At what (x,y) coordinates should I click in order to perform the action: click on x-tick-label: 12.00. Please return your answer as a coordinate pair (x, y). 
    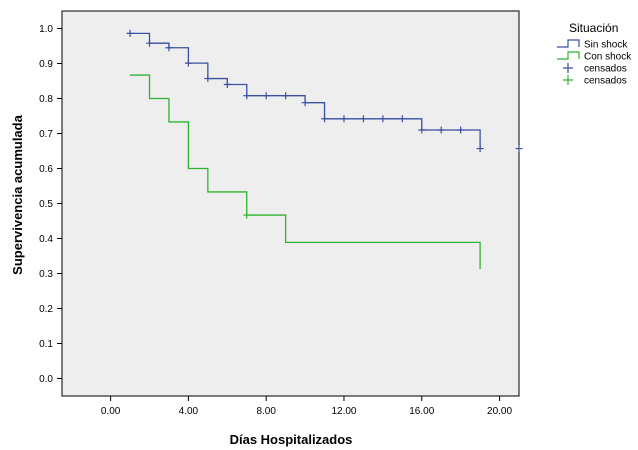
    Looking at the image, I should click on (343, 411).